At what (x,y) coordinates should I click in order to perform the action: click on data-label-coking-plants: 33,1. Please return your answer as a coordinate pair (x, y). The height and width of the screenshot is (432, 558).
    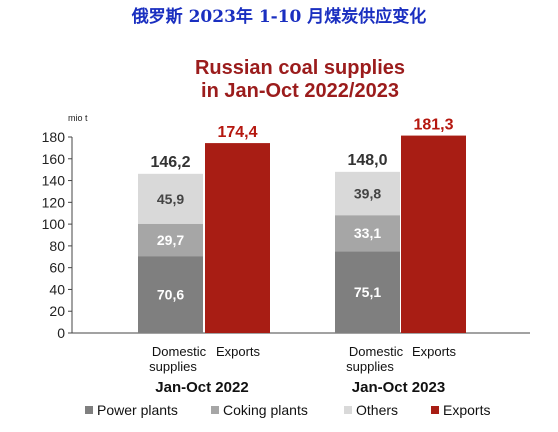
    Looking at the image, I should click on (367, 233).